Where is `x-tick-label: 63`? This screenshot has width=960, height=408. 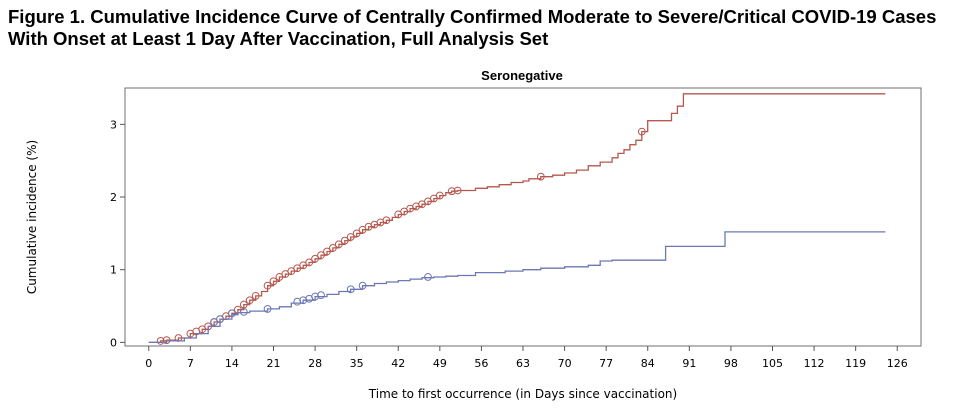
x-tick-label: 63 is located at coordinates (523, 363).